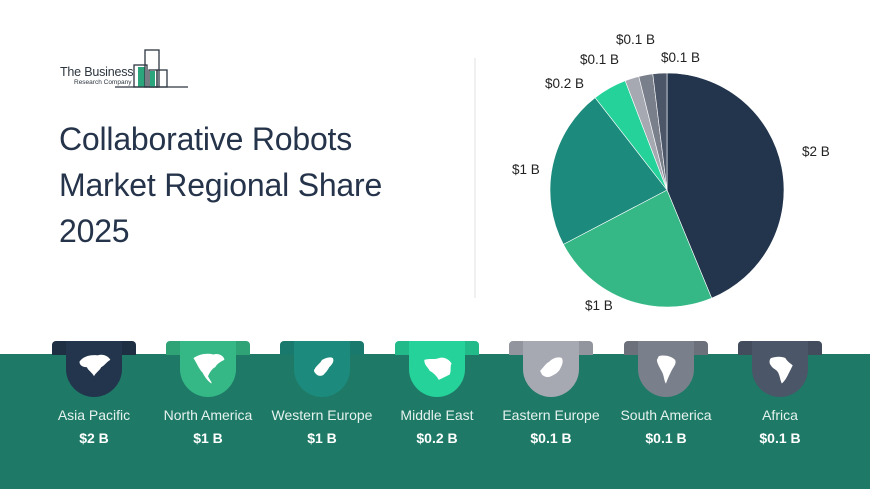  Describe the element at coordinates (94, 415) in the screenshot. I see `region-name: Asia Pacific` at that location.